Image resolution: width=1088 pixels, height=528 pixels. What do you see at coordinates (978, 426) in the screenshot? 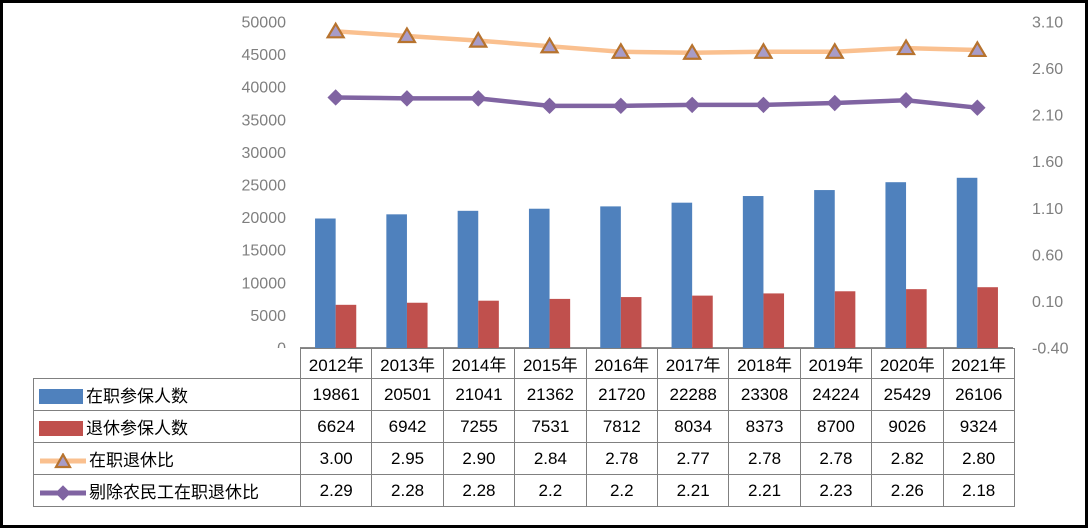
I see `value-cell: 9324` at bounding box center [978, 426].